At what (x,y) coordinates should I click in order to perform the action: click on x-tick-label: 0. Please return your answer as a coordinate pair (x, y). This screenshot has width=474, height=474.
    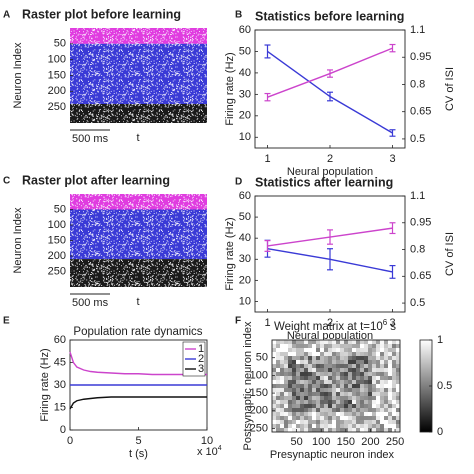
    Looking at the image, I should click on (70, 441).